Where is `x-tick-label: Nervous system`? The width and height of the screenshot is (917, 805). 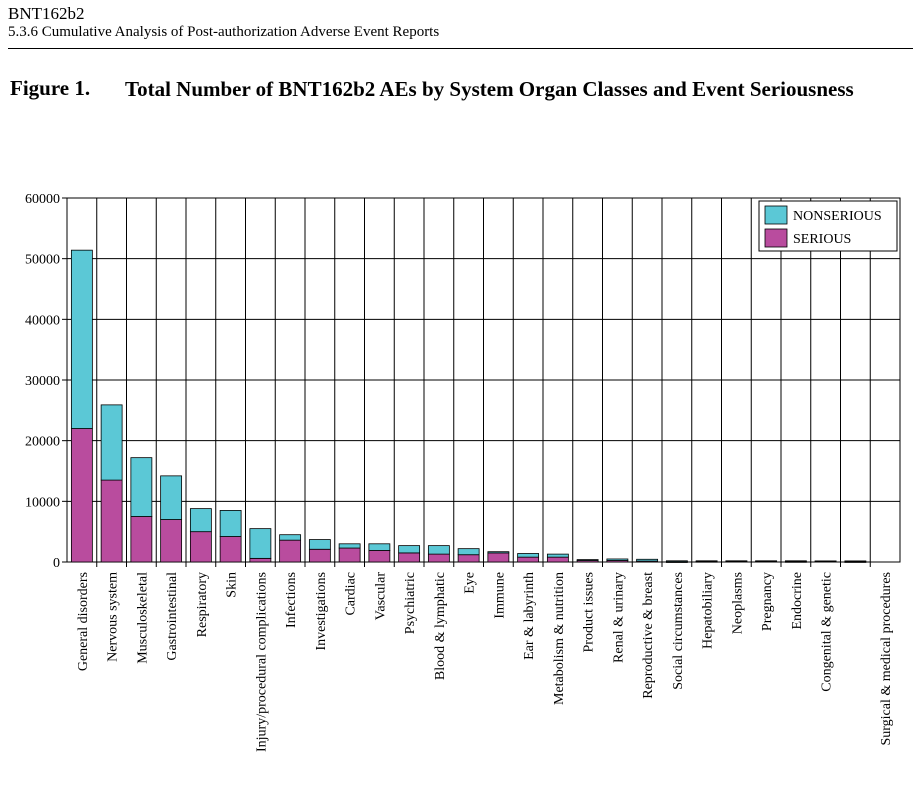 x-tick-label: Nervous system is located at coordinates (113, 617).